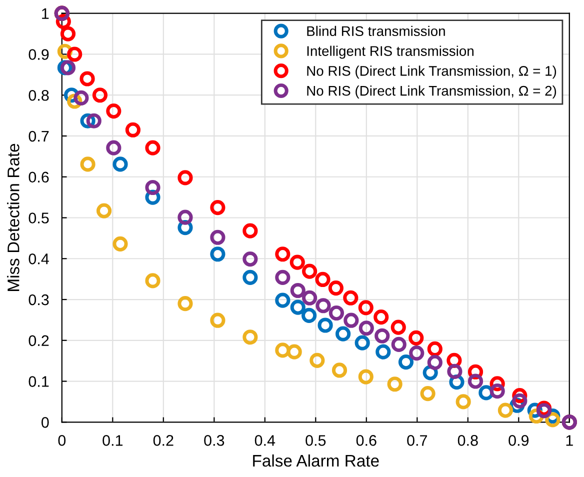 The width and height of the screenshot is (584, 477). Describe the element at coordinates (13, 217) in the screenshot. I see `y-axis-title: Miss Detection Rate` at that location.